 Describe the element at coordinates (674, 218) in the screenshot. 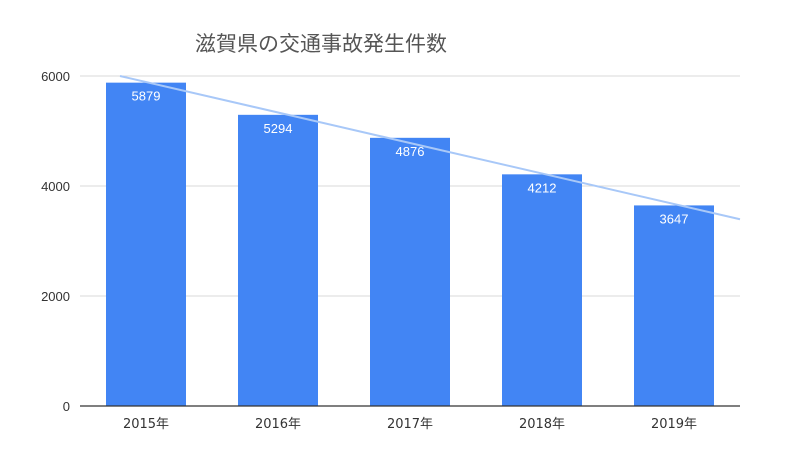

I see `data-label: 3647` at that location.